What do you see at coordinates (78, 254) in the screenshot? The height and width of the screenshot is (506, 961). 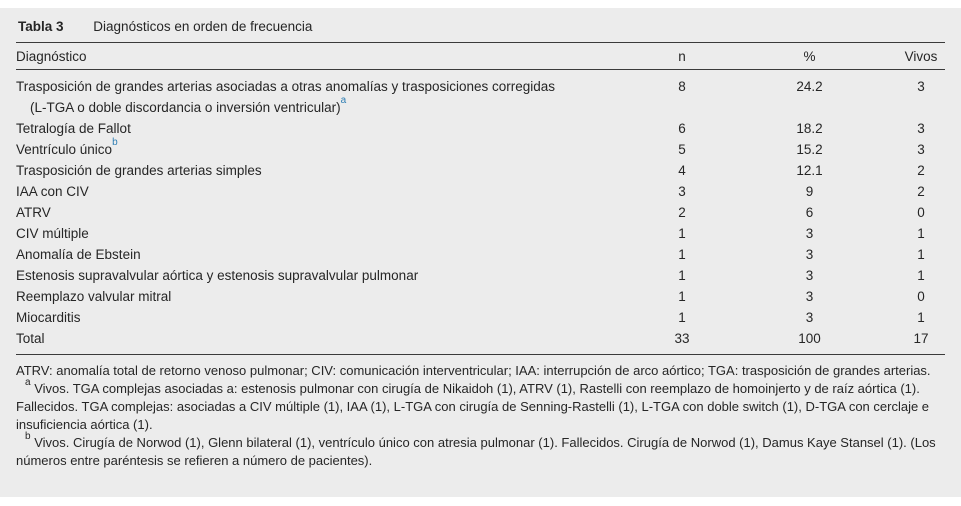 I see `diagnosis-label: Anomalía de Ebstein` at bounding box center [78, 254].